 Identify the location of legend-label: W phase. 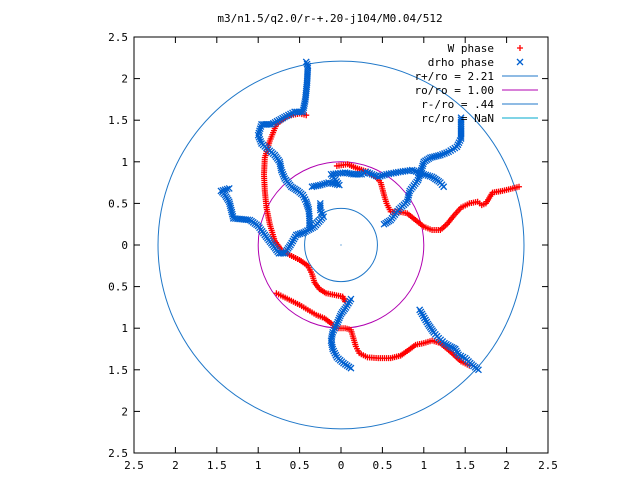
(471, 48).